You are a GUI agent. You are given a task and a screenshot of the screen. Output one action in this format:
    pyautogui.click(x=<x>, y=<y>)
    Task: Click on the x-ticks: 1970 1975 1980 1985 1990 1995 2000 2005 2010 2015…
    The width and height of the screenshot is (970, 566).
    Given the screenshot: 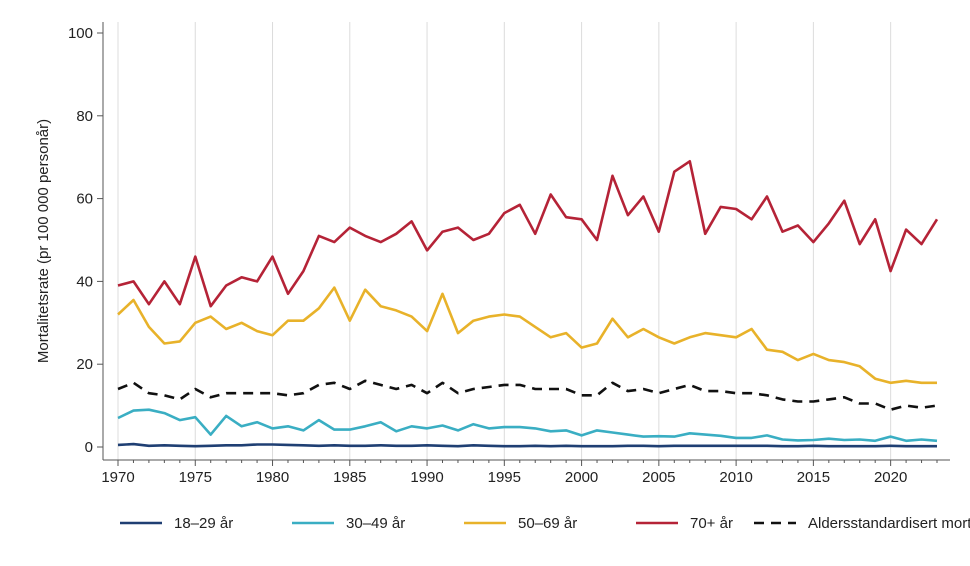 What is the action you would take?
    pyautogui.click(x=519, y=473)
    